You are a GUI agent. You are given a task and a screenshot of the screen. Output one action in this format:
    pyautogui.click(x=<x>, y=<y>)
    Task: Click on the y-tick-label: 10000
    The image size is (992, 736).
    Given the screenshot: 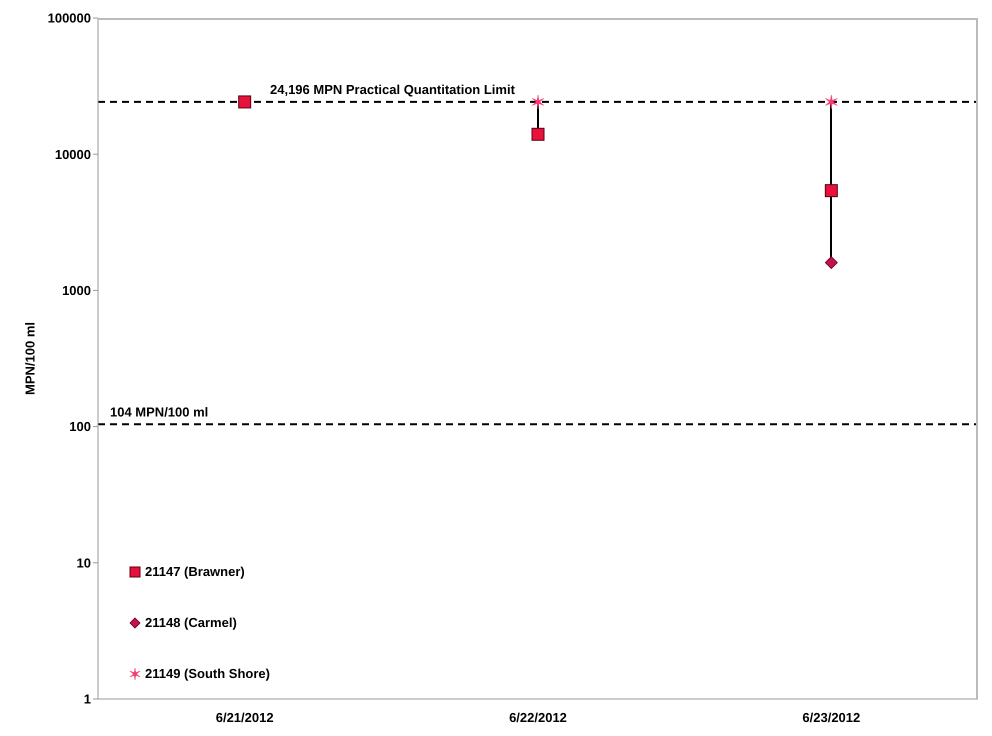 What is the action you would take?
    pyautogui.click(x=72, y=154)
    